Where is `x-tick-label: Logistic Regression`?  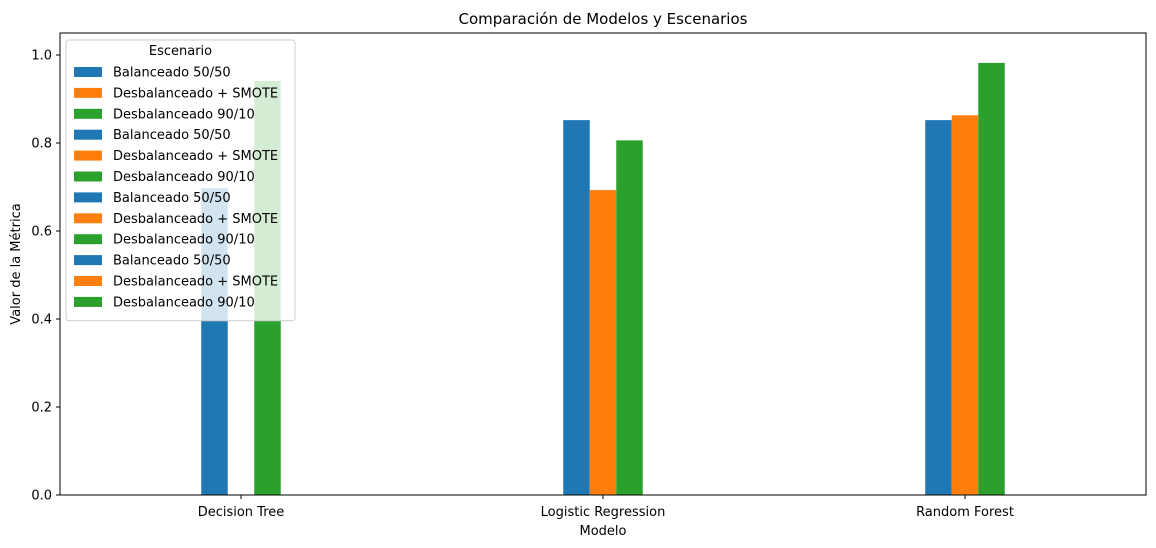 x-tick-label: Logistic Regression is located at coordinates (603, 512).